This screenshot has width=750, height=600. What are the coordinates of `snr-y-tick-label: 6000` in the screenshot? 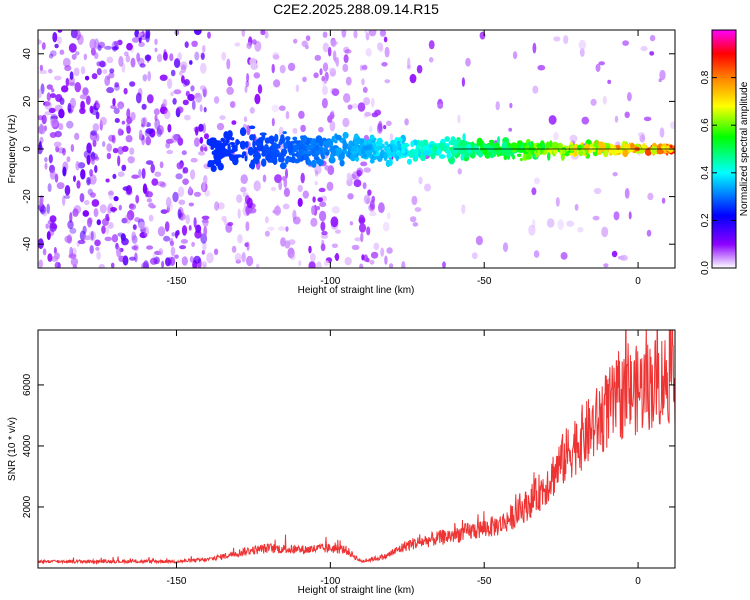 It's located at (27, 384).